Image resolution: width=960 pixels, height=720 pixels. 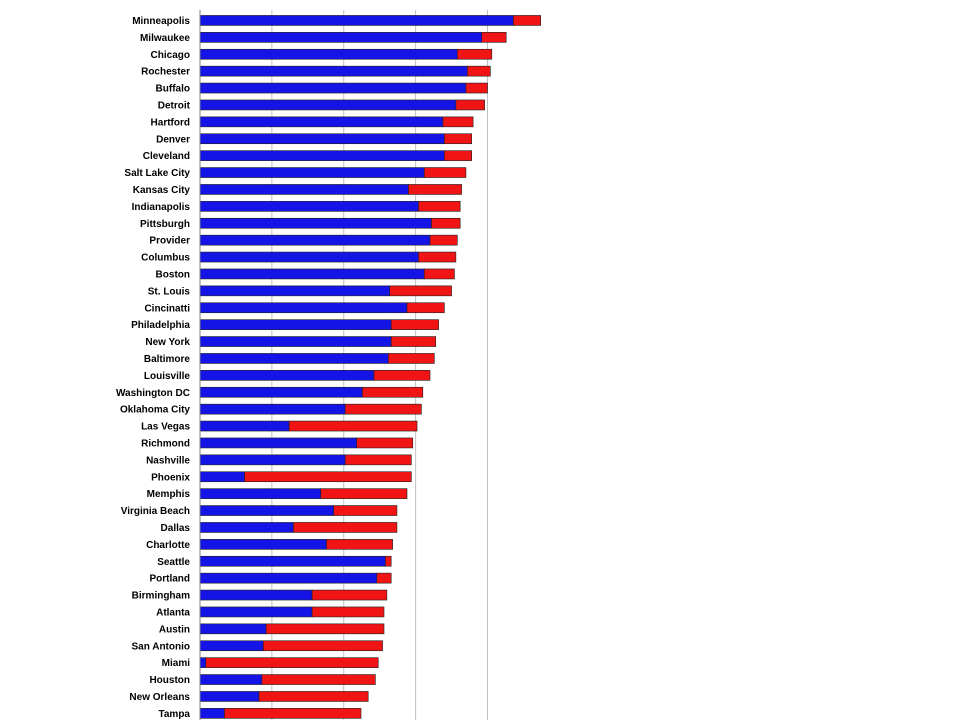 What do you see at coordinates (165, 72) in the screenshot?
I see `category-label: Rochester` at bounding box center [165, 72].